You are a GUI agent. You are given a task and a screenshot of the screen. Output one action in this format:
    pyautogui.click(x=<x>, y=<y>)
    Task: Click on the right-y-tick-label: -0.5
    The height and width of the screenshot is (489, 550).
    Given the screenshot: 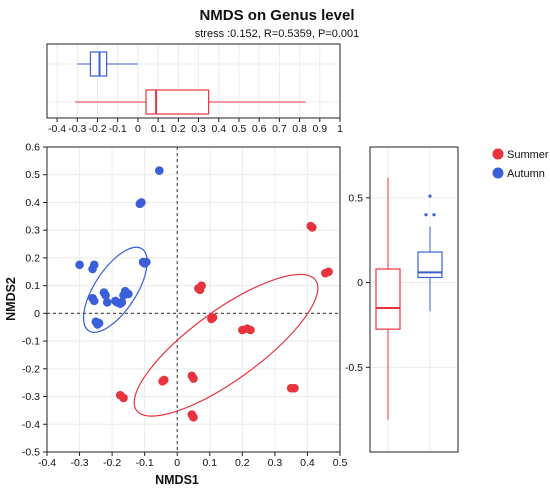 What is the action you would take?
    pyautogui.click(x=354, y=368)
    